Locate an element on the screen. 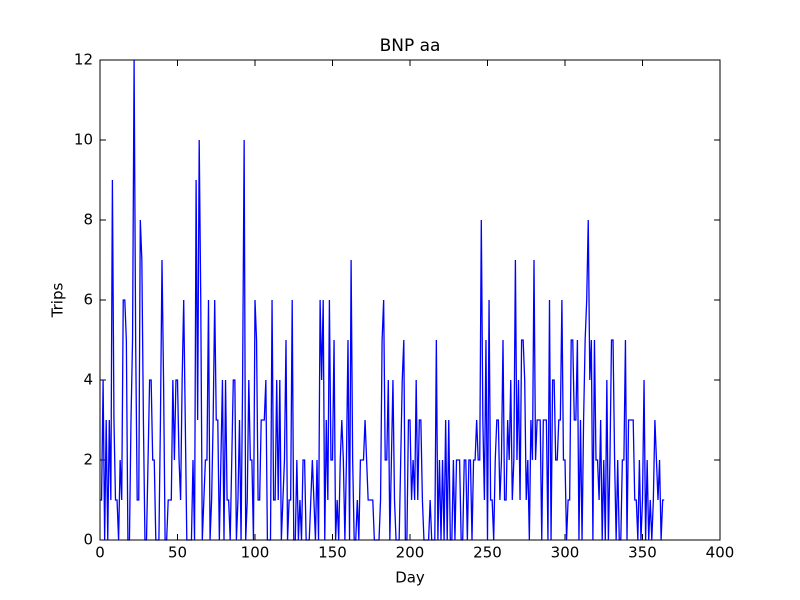 Image resolution: width=800 pixels, height=600 pixels. chart-title: BNP aa is located at coordinates (410, 46).